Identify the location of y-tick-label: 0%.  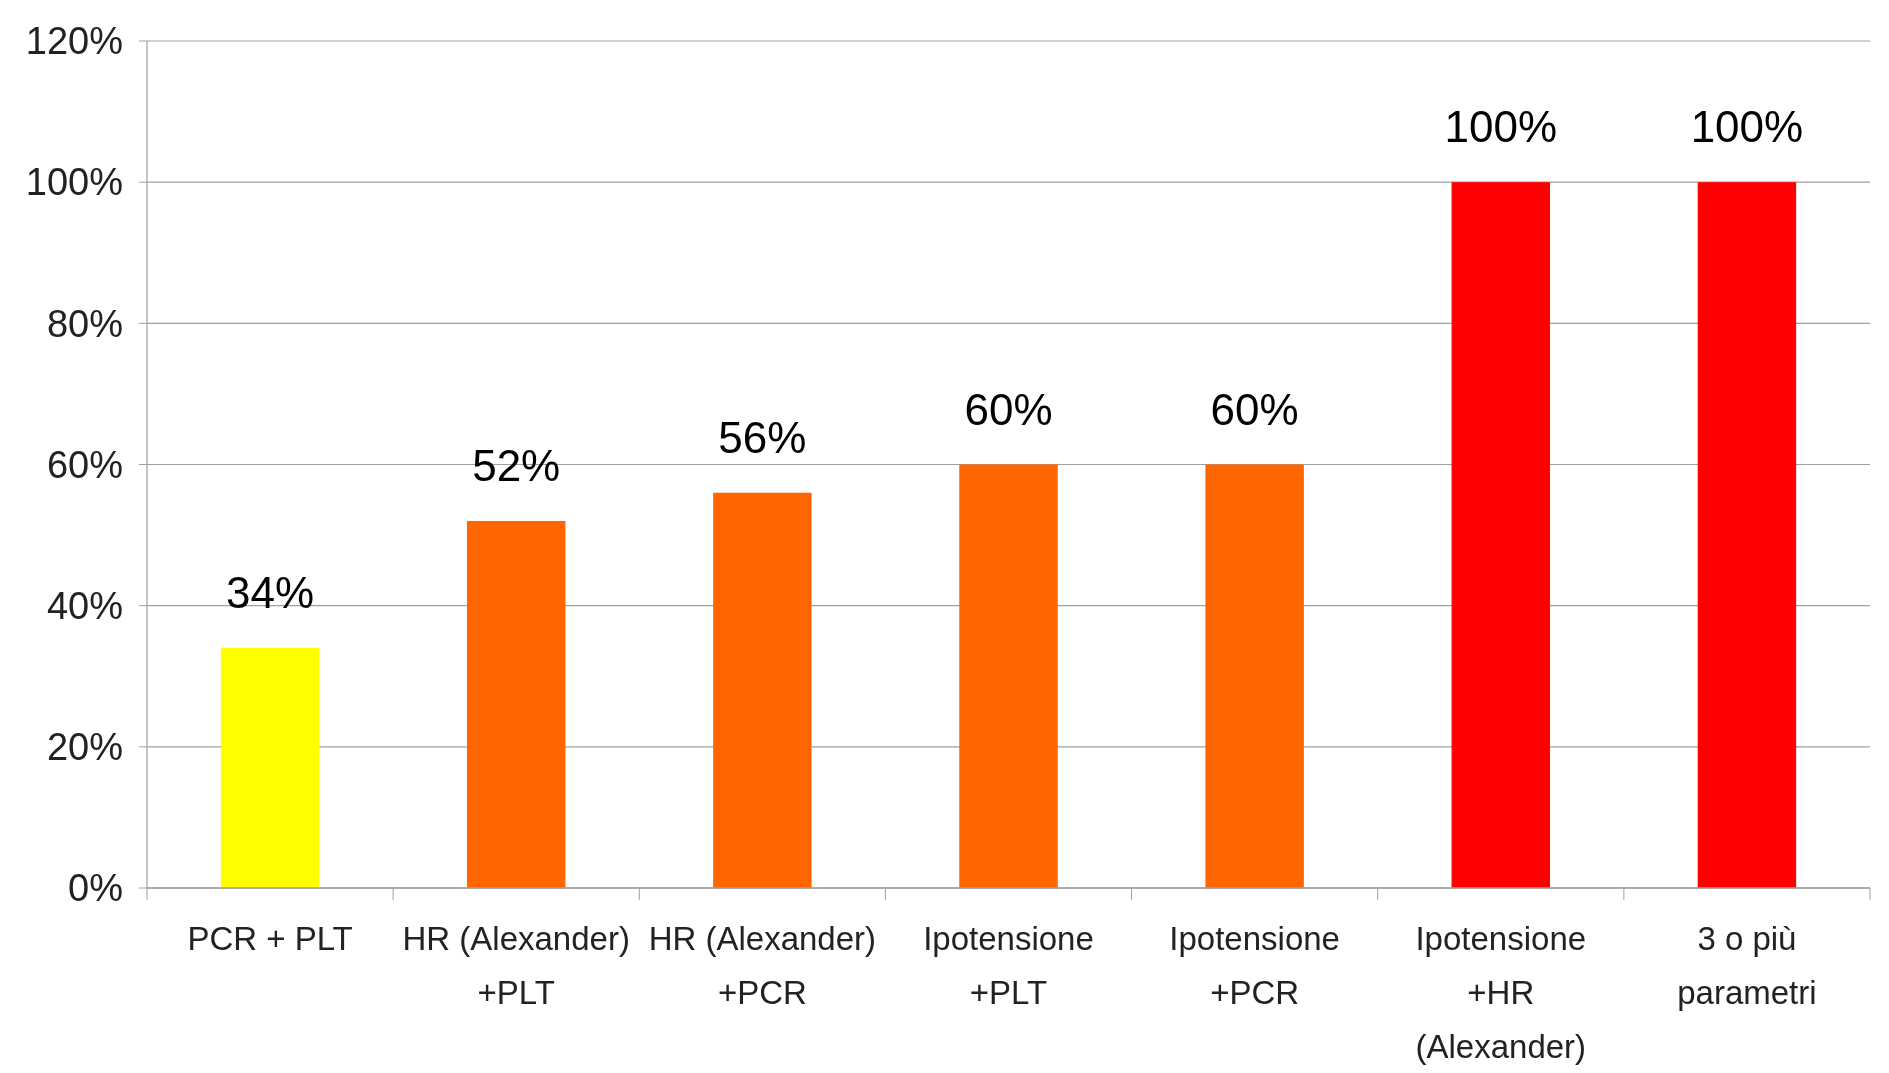
(95, 888).